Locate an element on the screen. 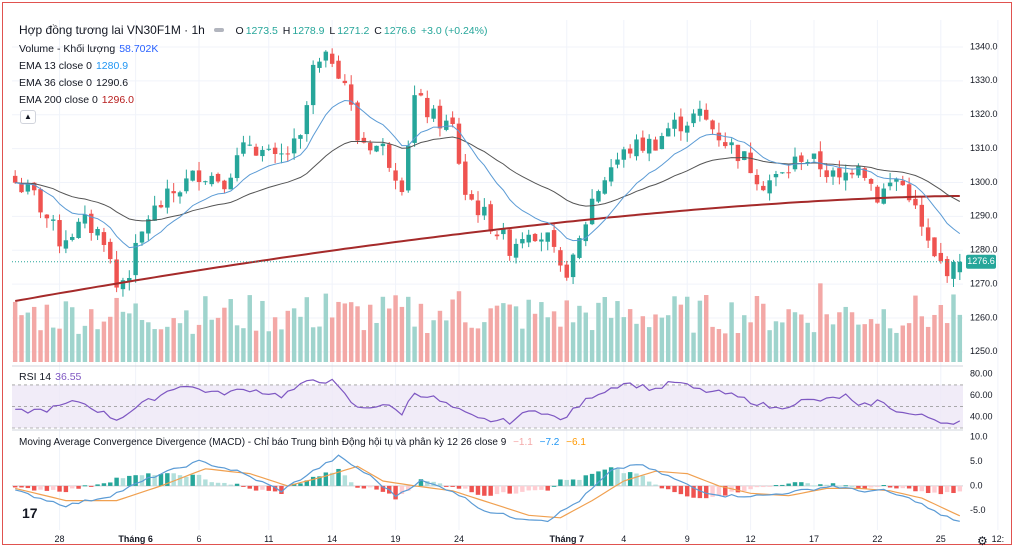  indicator-ema200: EMA 200 close 0 1296.0 is located at coordinates (76, 100).